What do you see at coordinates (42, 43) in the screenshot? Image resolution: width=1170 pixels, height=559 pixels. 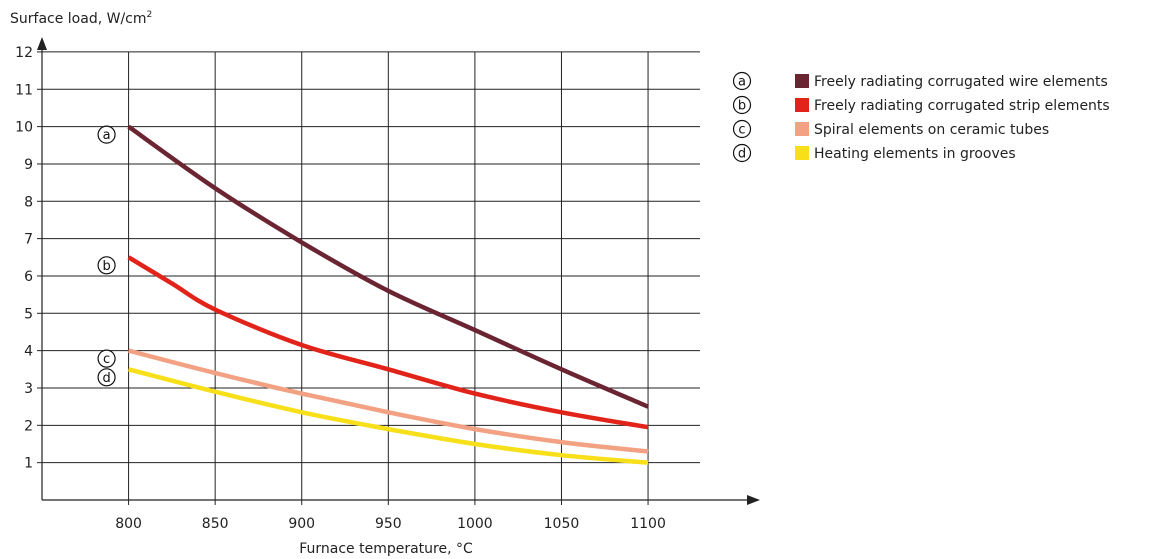 I see `y-axis-arrow-icon` at bounding box center [42, 43].